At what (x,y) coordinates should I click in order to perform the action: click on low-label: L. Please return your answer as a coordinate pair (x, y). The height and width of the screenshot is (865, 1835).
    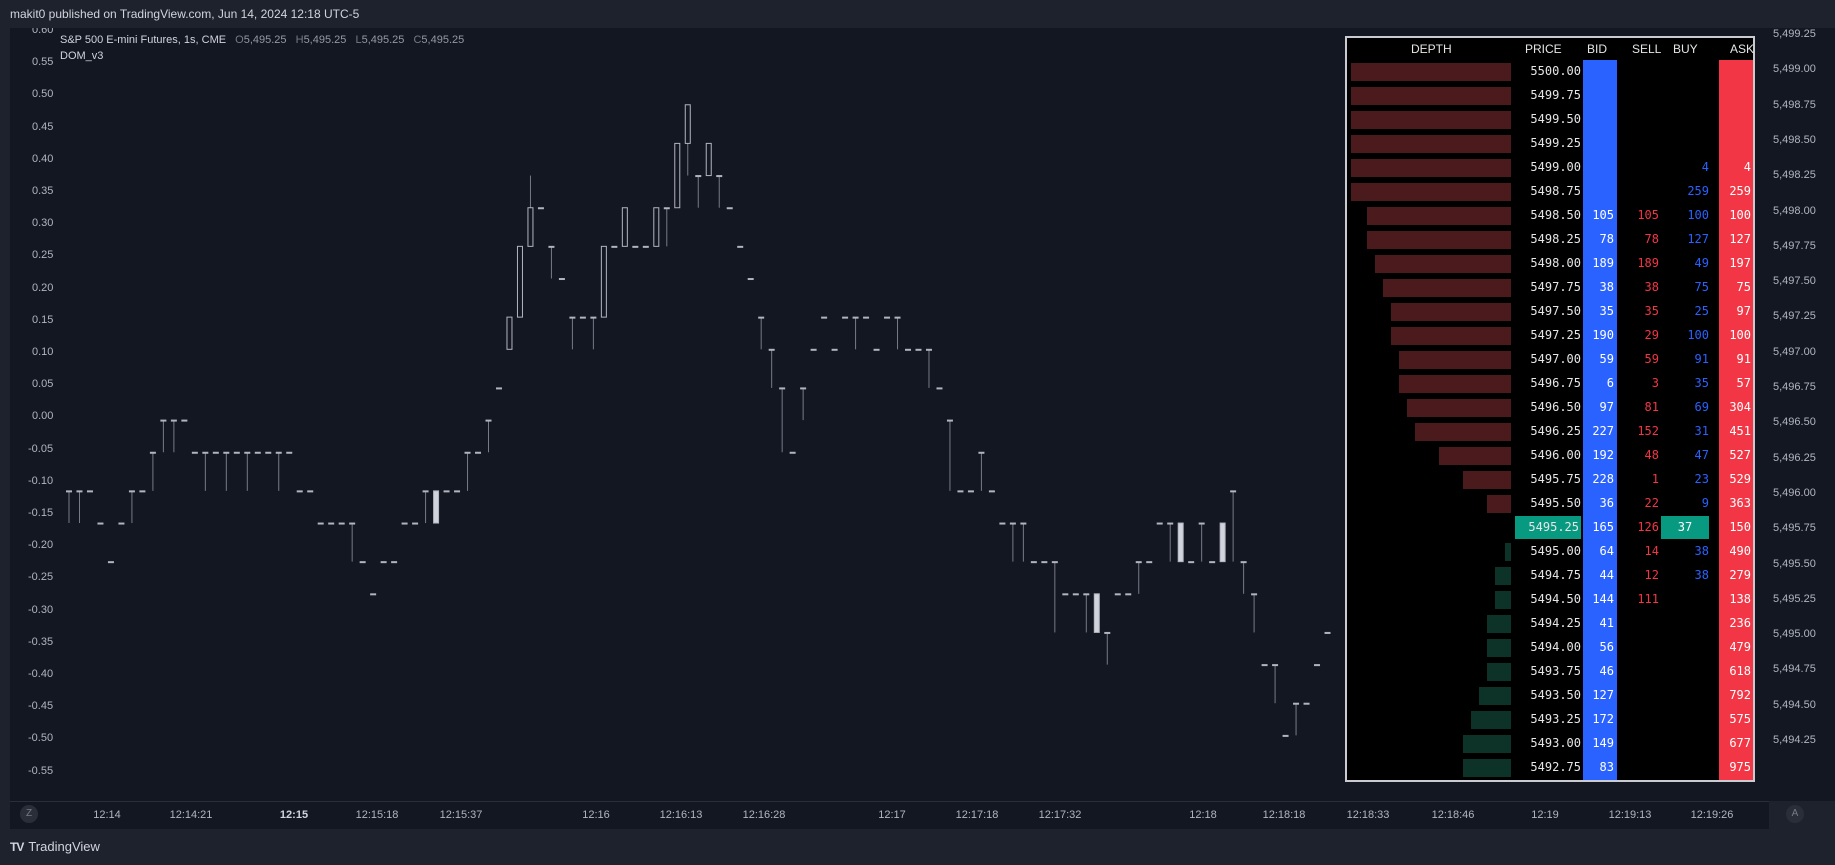
    Looking at the image, I should click on (358, 40).